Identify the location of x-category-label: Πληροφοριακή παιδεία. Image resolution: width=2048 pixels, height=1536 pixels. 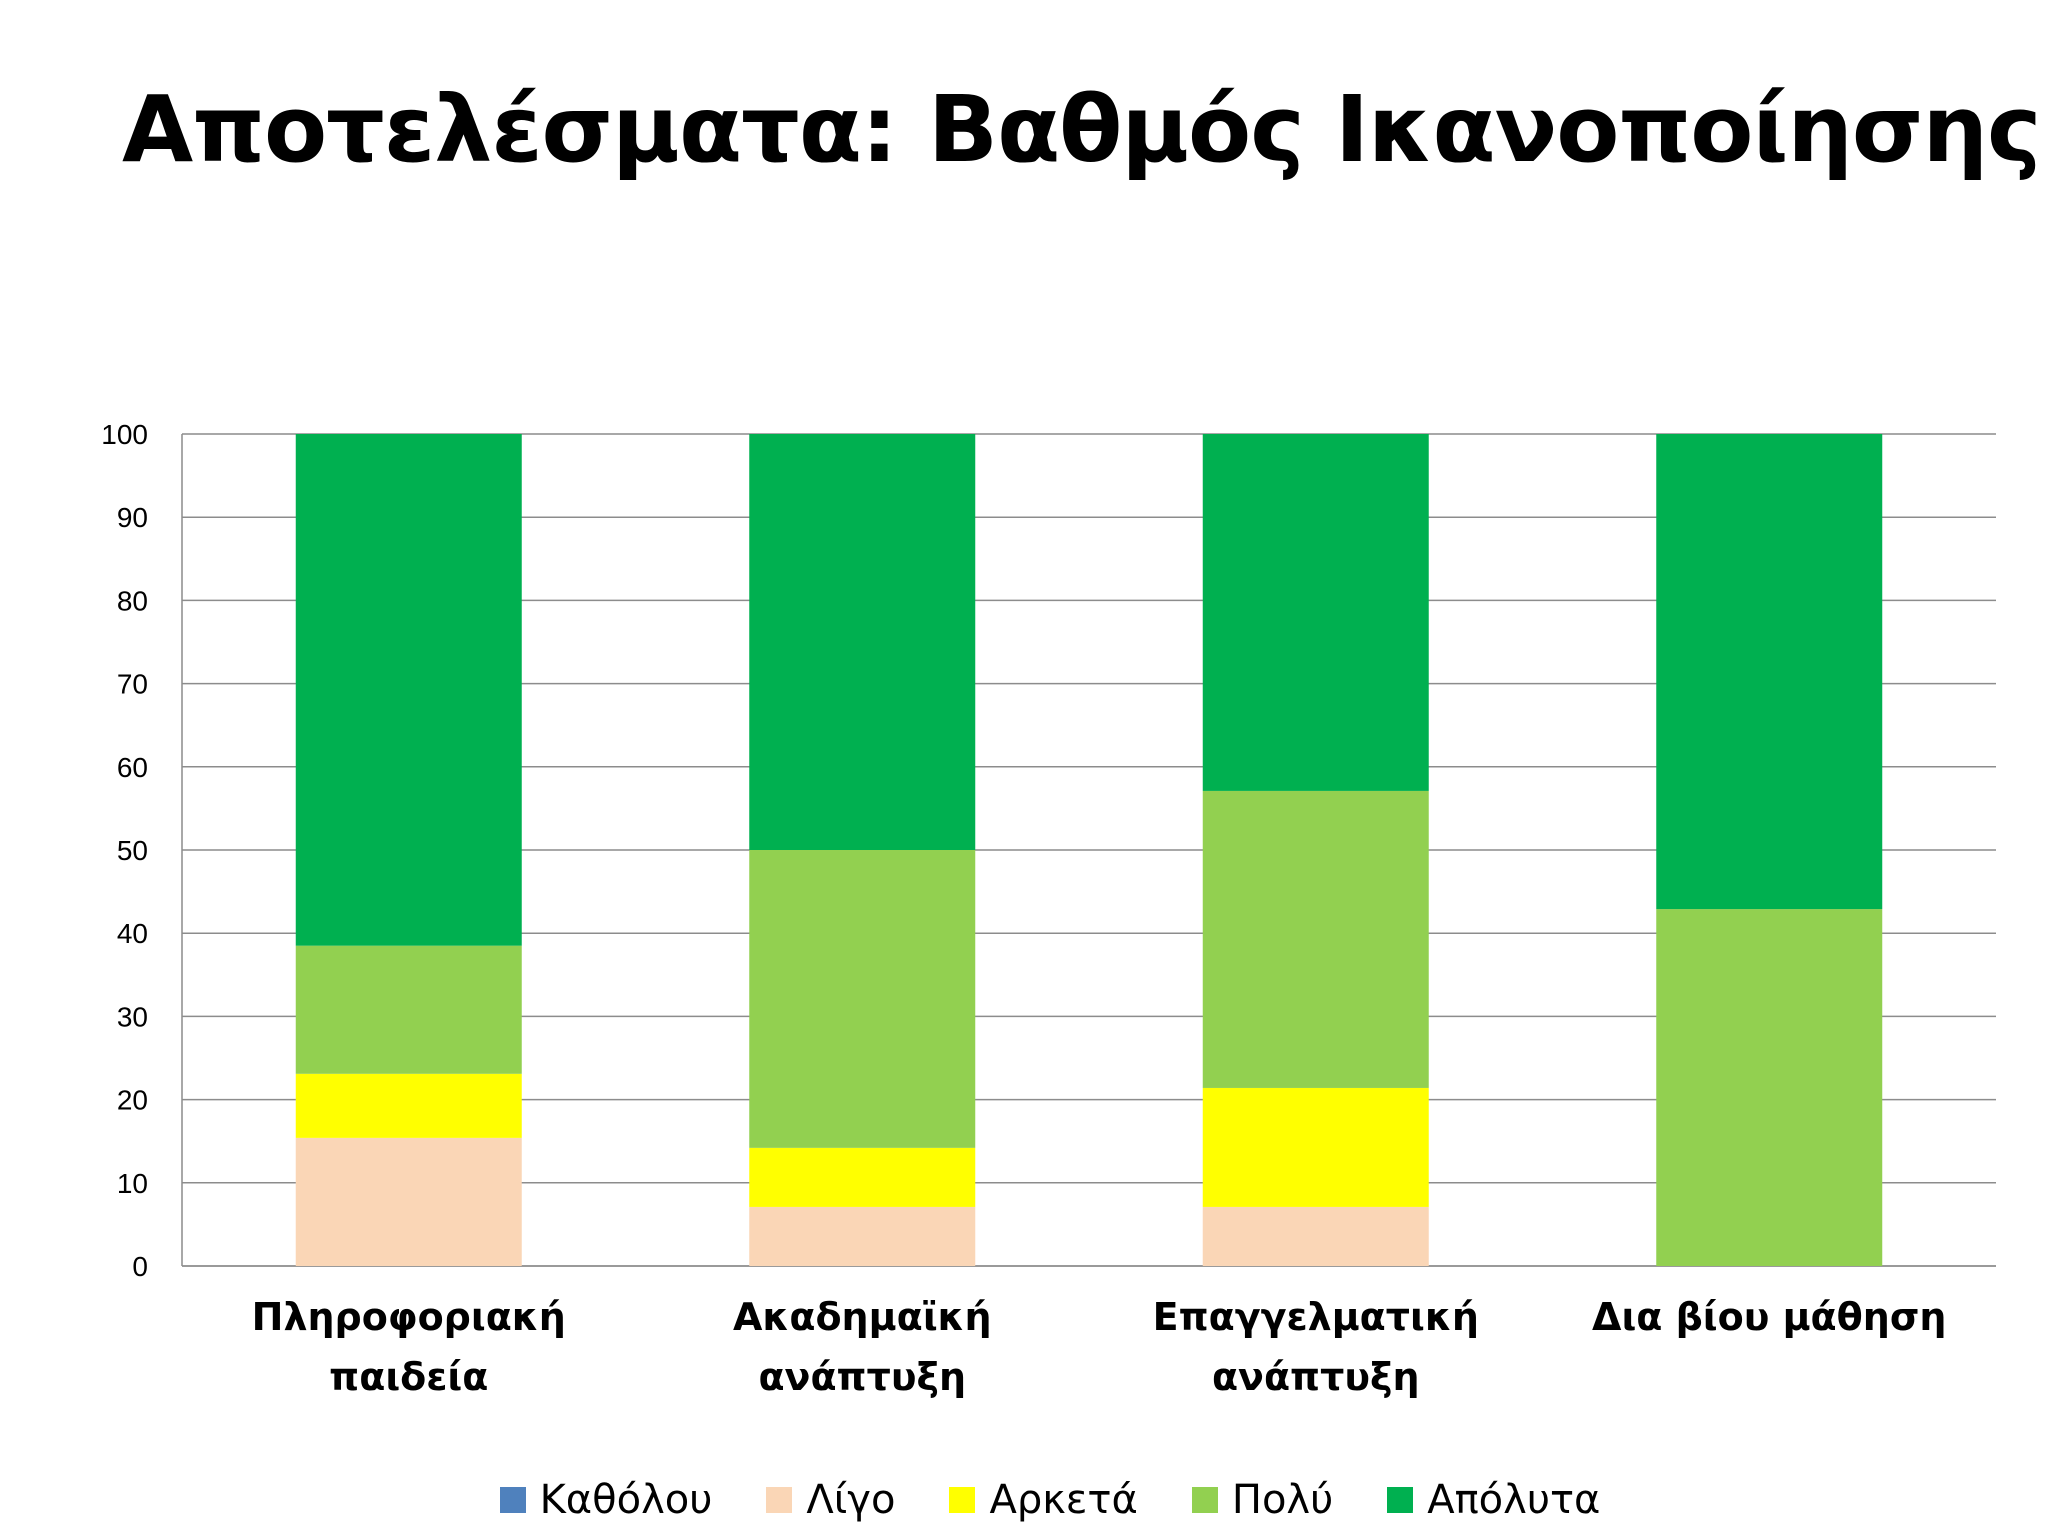
(409, 1347).